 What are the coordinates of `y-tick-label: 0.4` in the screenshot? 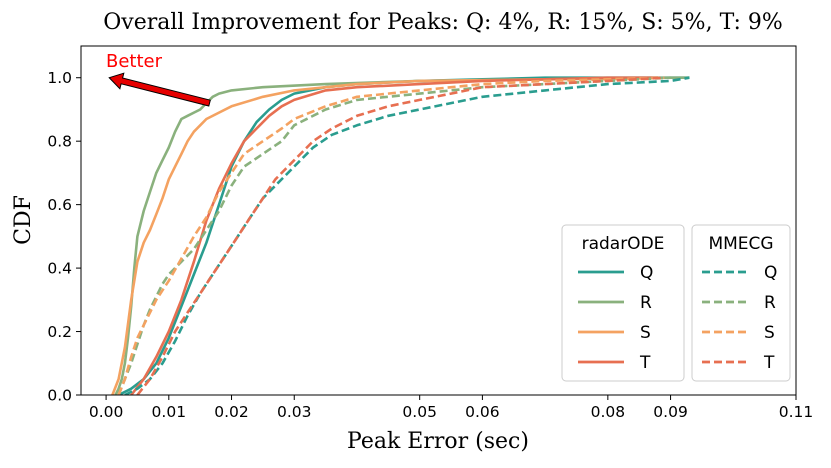 It's located at (59, 269).